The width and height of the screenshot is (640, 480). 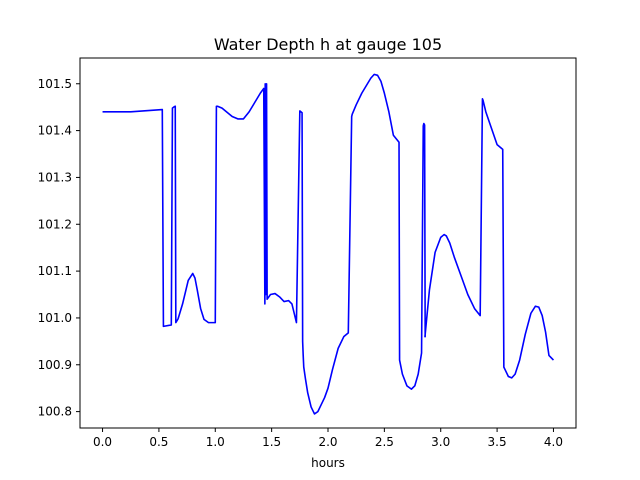 I want to click on y-tick-label: 100.8, so click(x=55, y=412).